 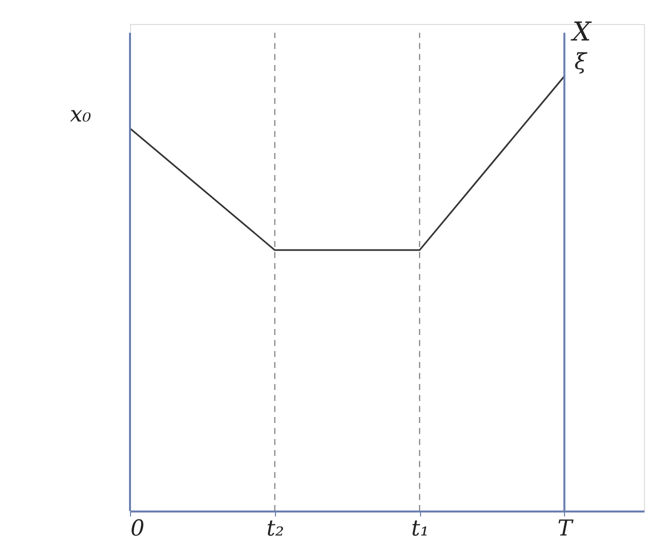 I want to click on x-tick-label: T, so click(x=566, y=529).